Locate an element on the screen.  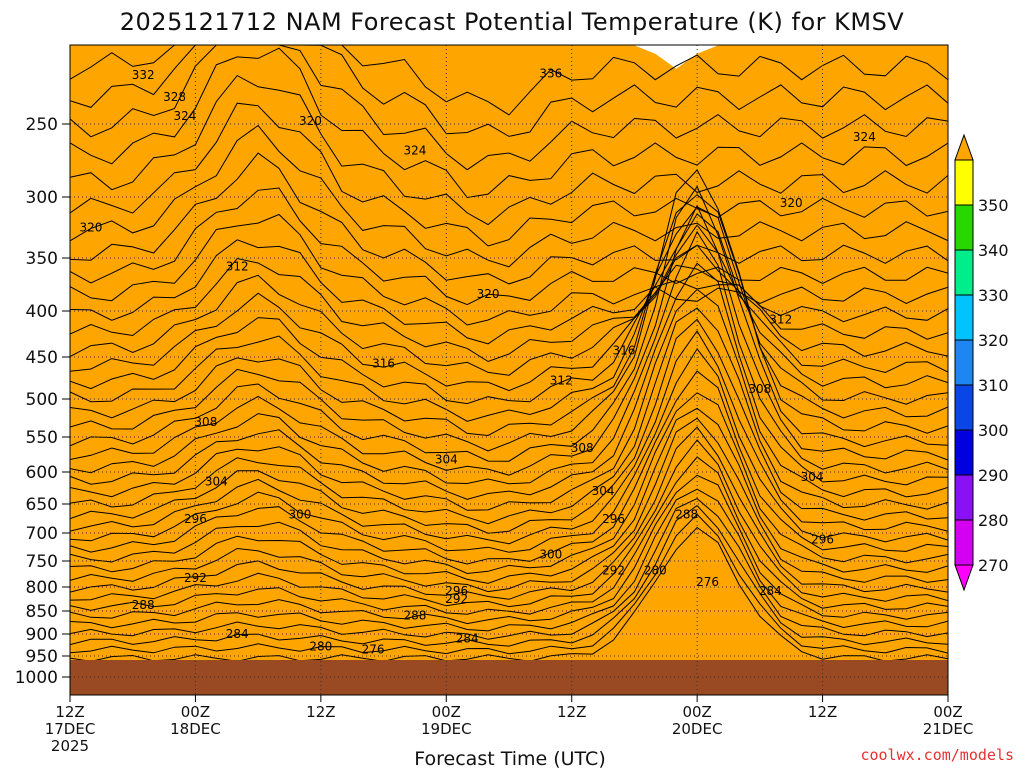
x-tick-label: 21DEC is located at coordinates (948, 729).